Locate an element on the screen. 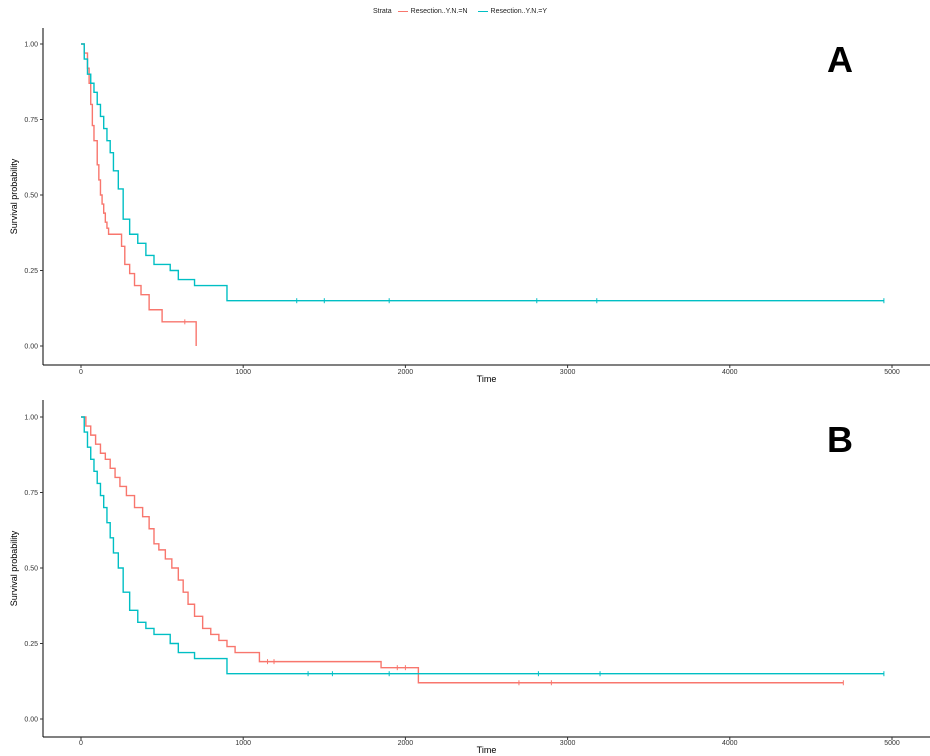 The height and width of the screenshot is (756, 930). legend-item-n: Resection..Y.N.=N is located at coordinates (432, 11).